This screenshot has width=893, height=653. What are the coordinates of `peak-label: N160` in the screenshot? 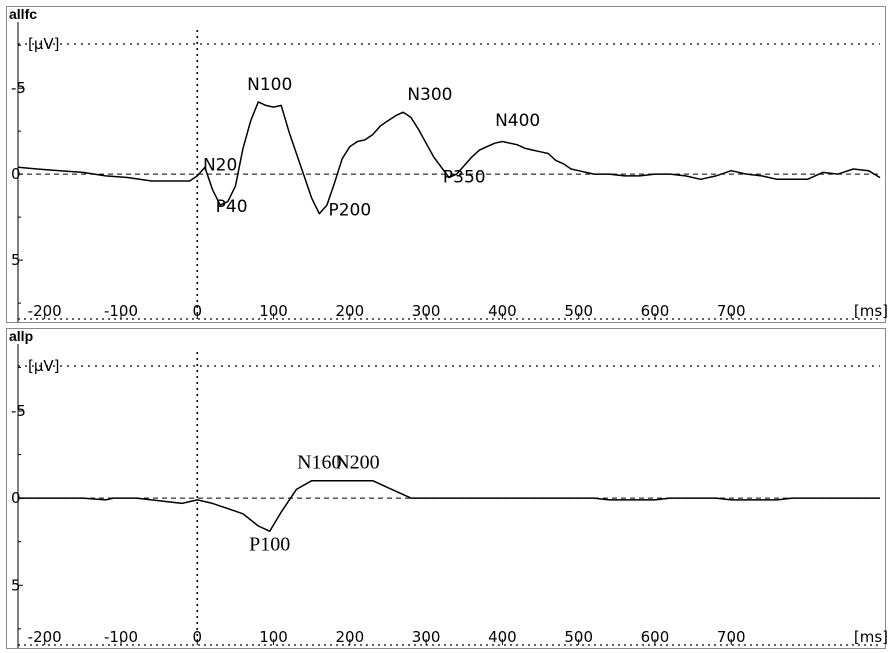 It's located at (319, 463).